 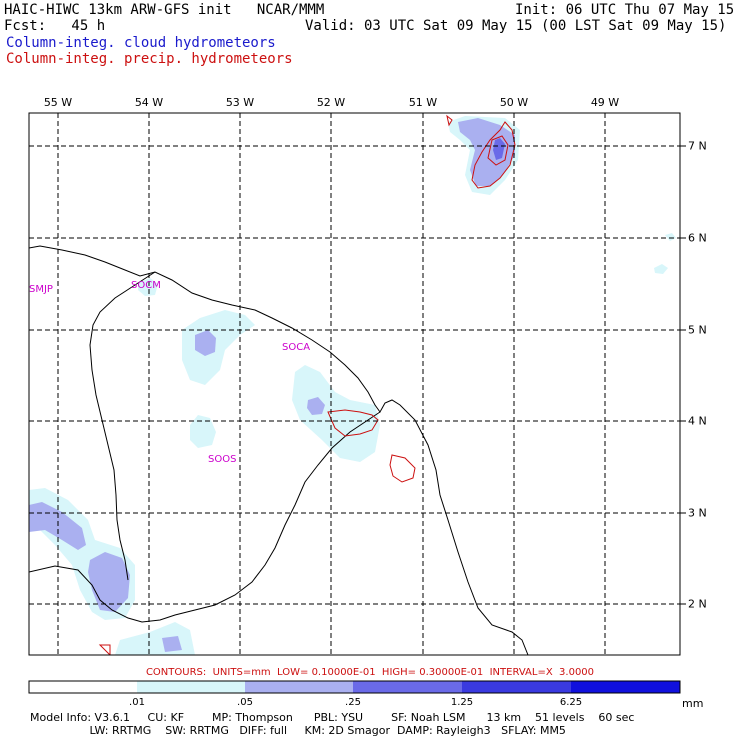 I want to click on station-smjp: SMJP, so click(x=41, y=289).